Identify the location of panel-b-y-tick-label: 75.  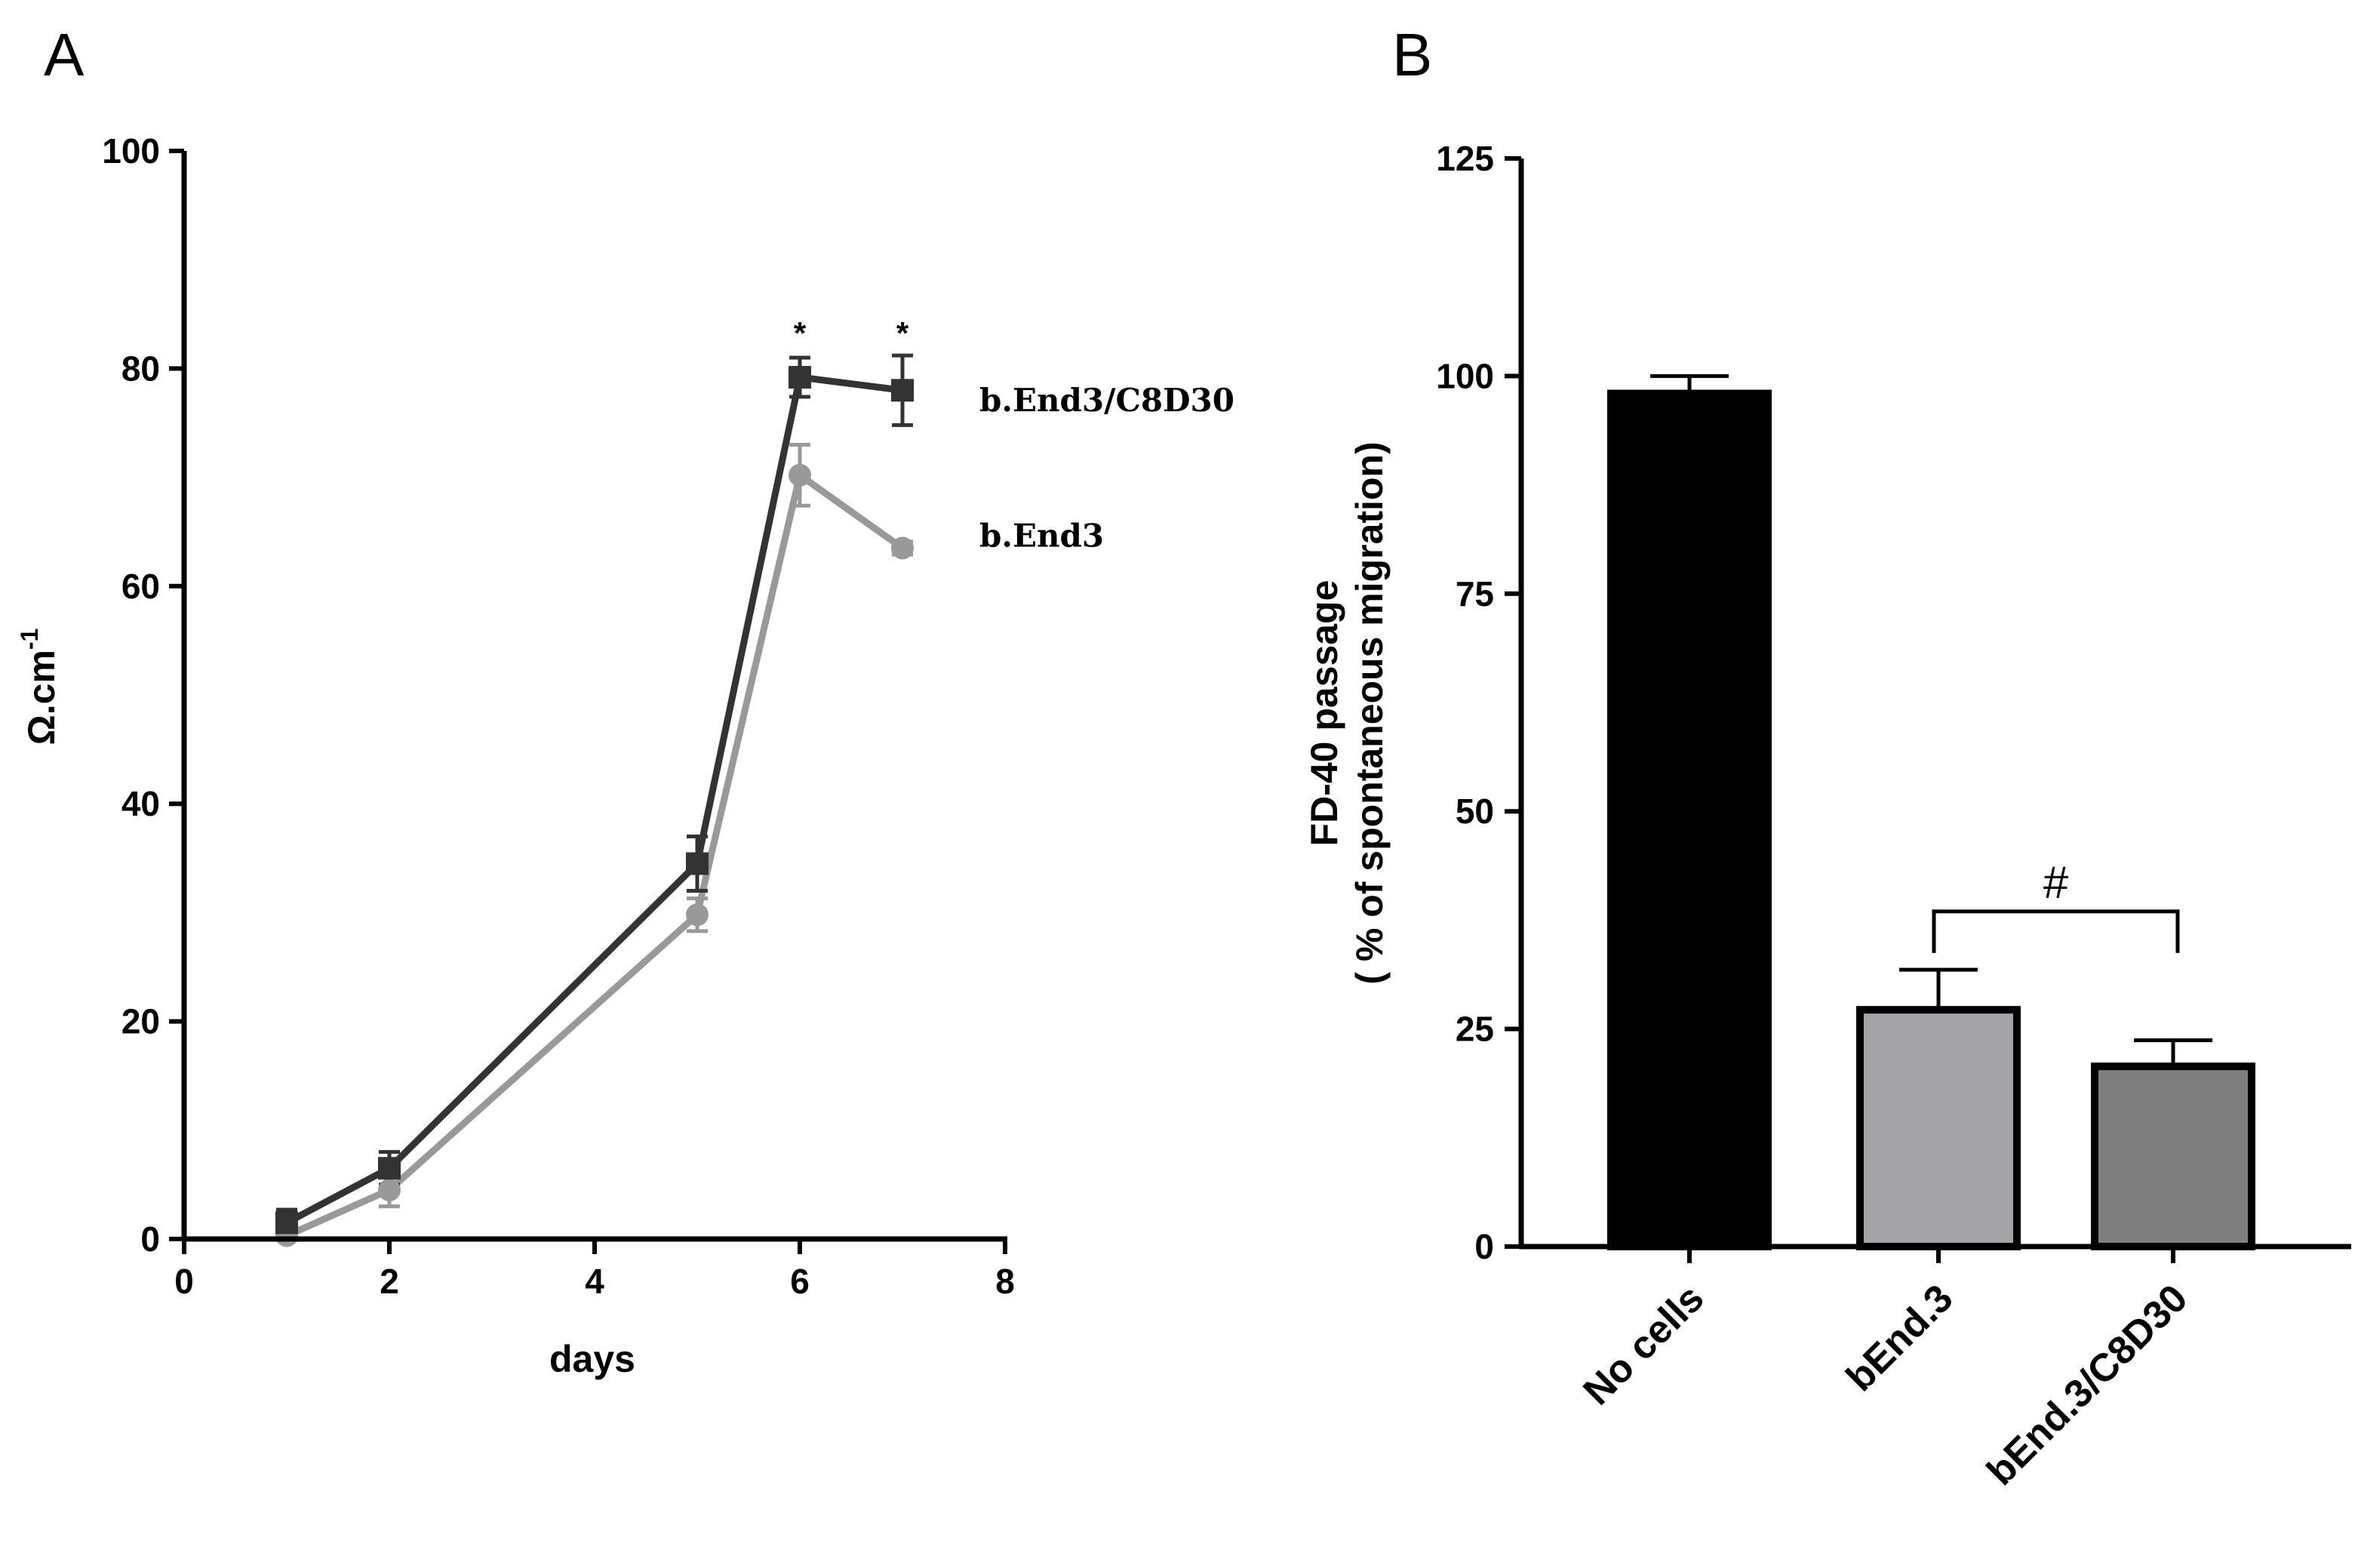
(1475, 593).